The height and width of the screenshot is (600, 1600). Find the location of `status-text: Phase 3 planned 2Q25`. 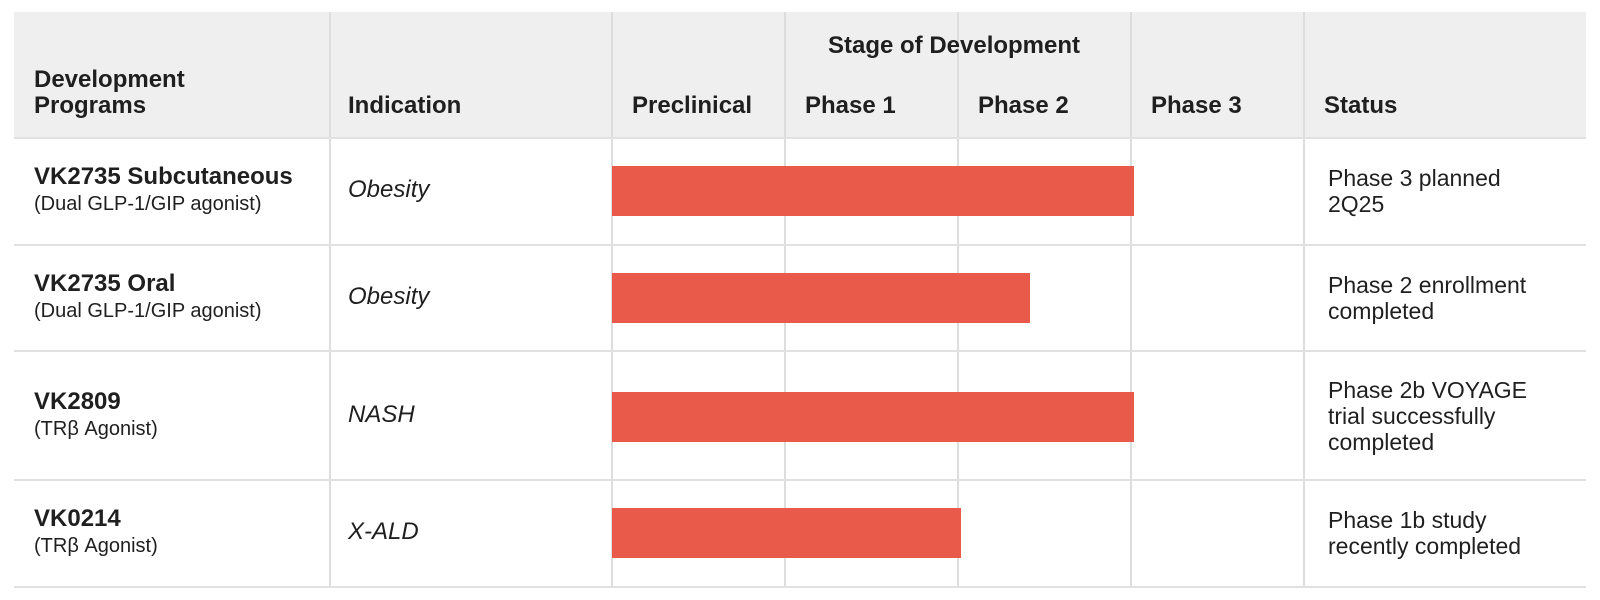

status-text: Phase 3 planned 2Q25 is located at coordinates (1414, 191).